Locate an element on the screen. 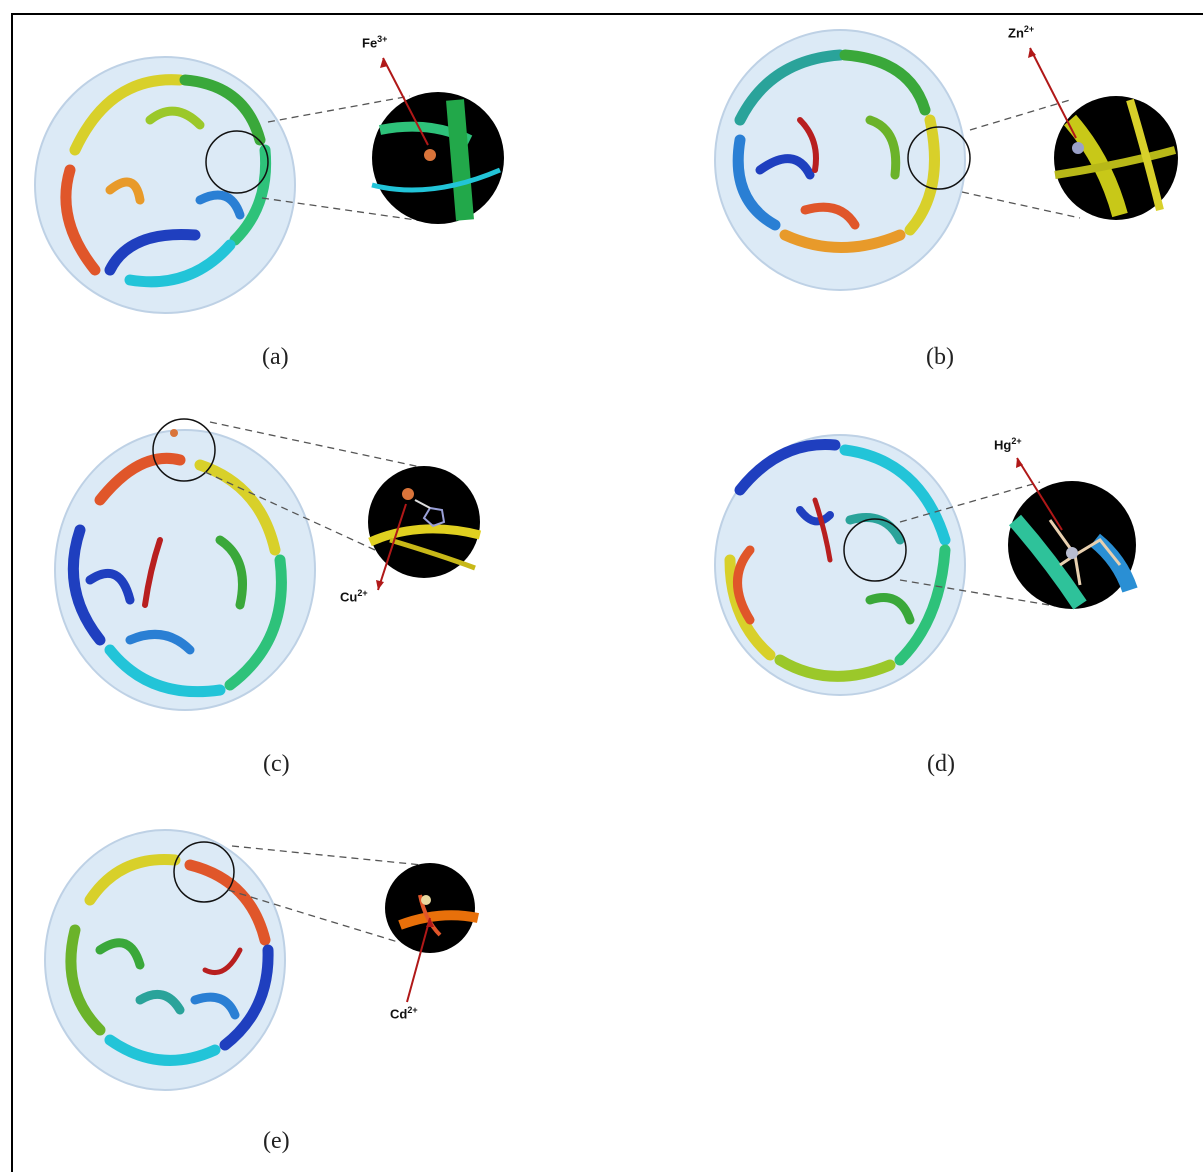 The height and width of the screenshot is (1172, 1203). protein-structure-b is located at coordinates (946, 160).